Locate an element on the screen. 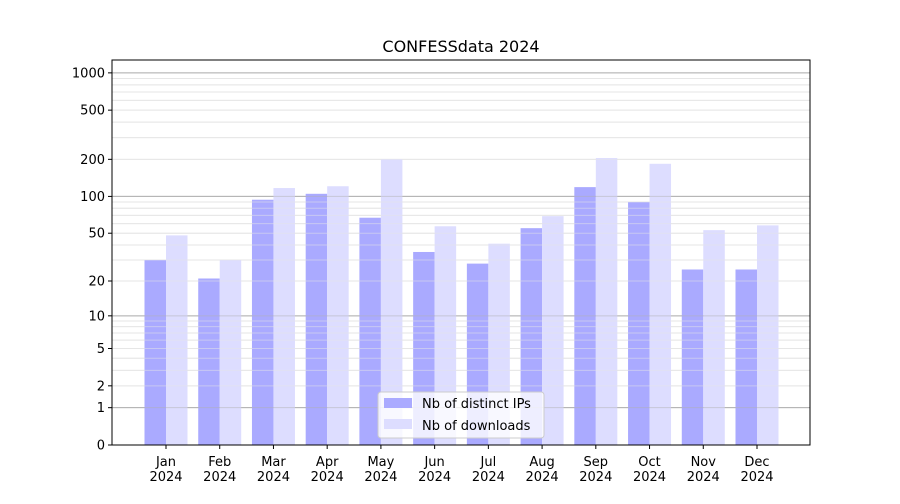 The image size is (900, 504). x-tick-label: Feb 2024 is located at coordinates (219, 470).